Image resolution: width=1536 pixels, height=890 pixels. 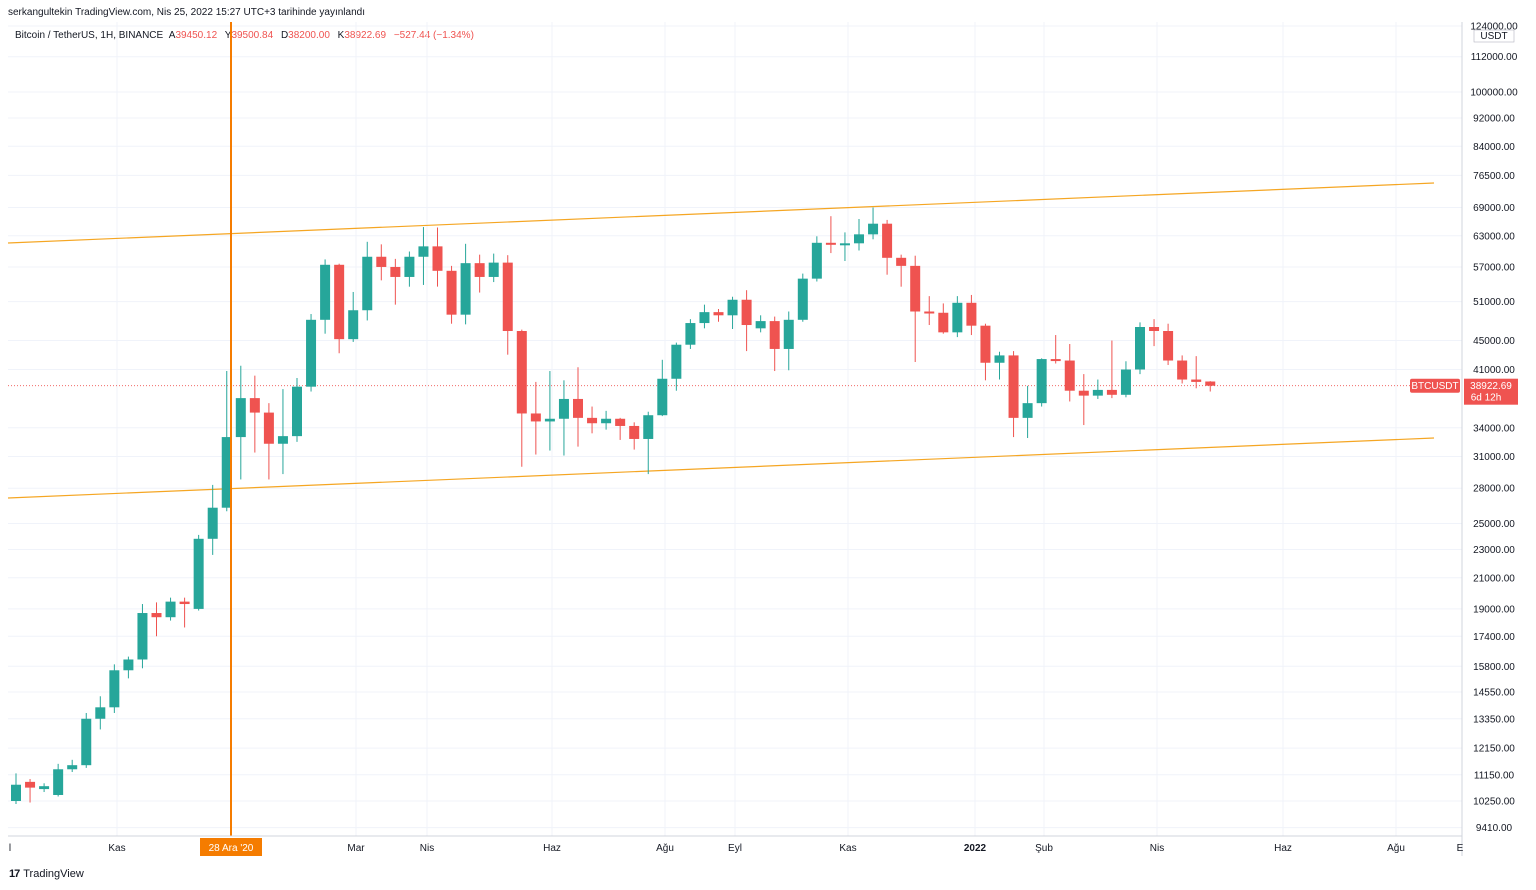 I want to click on symbol-tag-box, so click(x=1435, y=385).